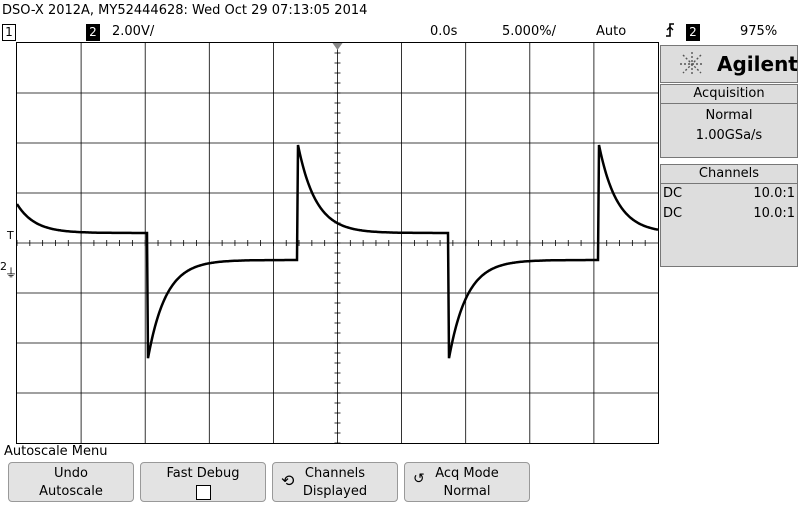 This screenshot has width=800, height=506. What do you see at coordinates (673, 213) in the screenshot?
I see `channel-2-coupling: DC` at bounding box center [673, 213].